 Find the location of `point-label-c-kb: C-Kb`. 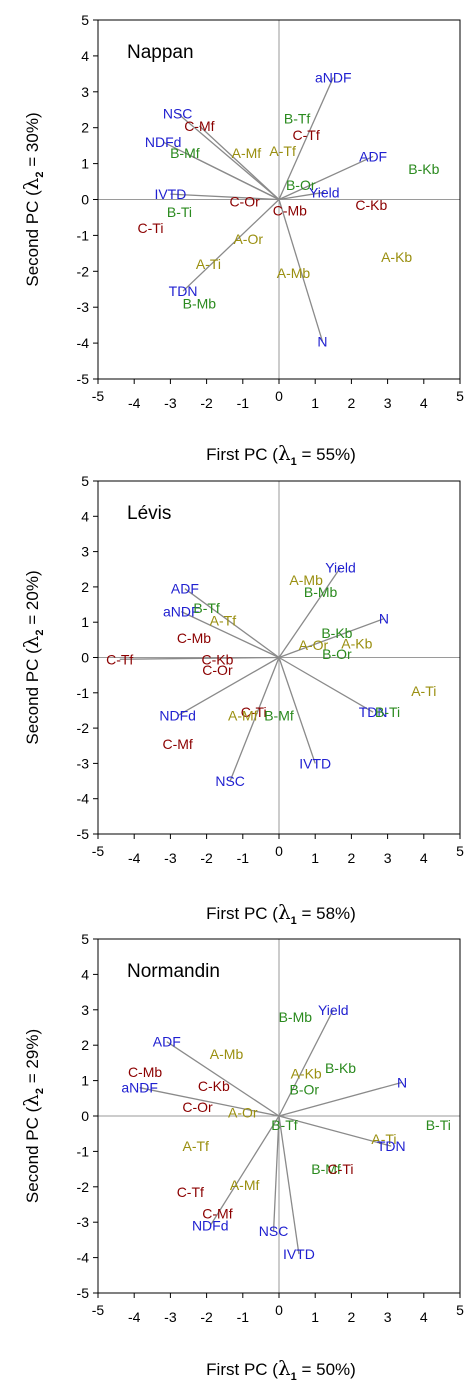

point-label-c-kb: C-Kb is located at coordinates (218, 659).